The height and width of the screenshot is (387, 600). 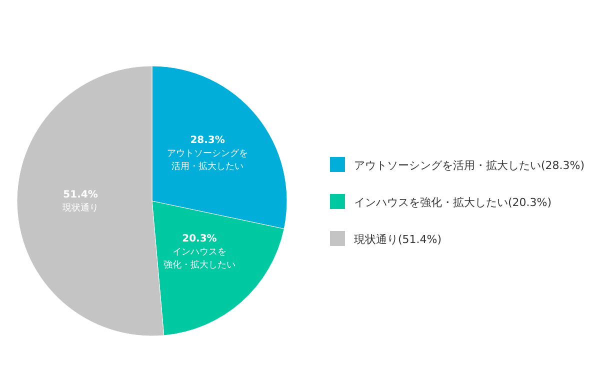 What do you see at coordinates (207, 153) in the screenshot?
I see `data-label: 28.3% アウトソーシングを活用・拡大したい` at bounding box center [207, 153].